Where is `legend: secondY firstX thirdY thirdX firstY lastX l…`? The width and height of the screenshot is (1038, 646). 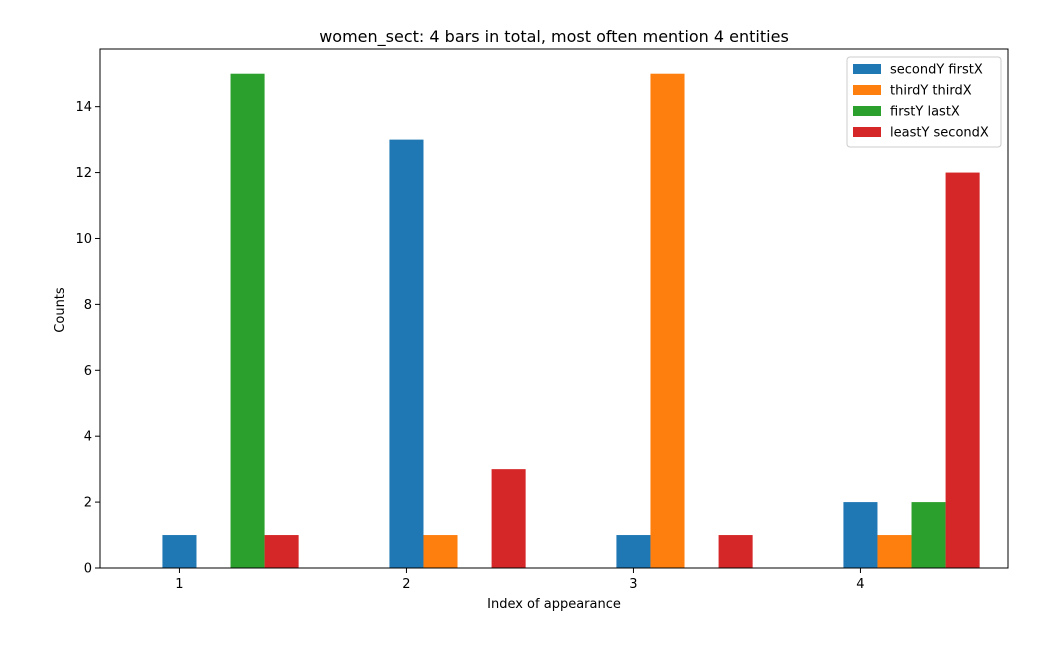 legend: secondY firstX thirdY thirdX firstY lastX l… is located at coordinates (924, 102).